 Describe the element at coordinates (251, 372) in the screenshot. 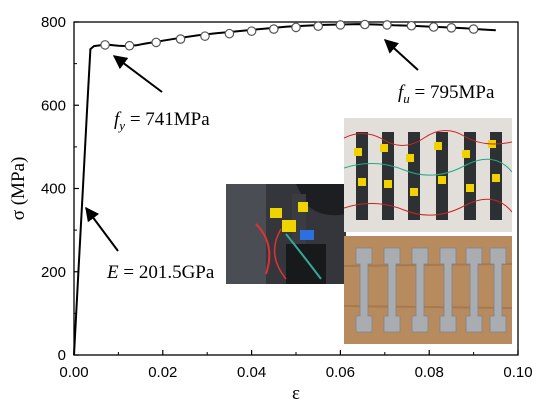

I see `x-tick-label: 0.04` at that location.